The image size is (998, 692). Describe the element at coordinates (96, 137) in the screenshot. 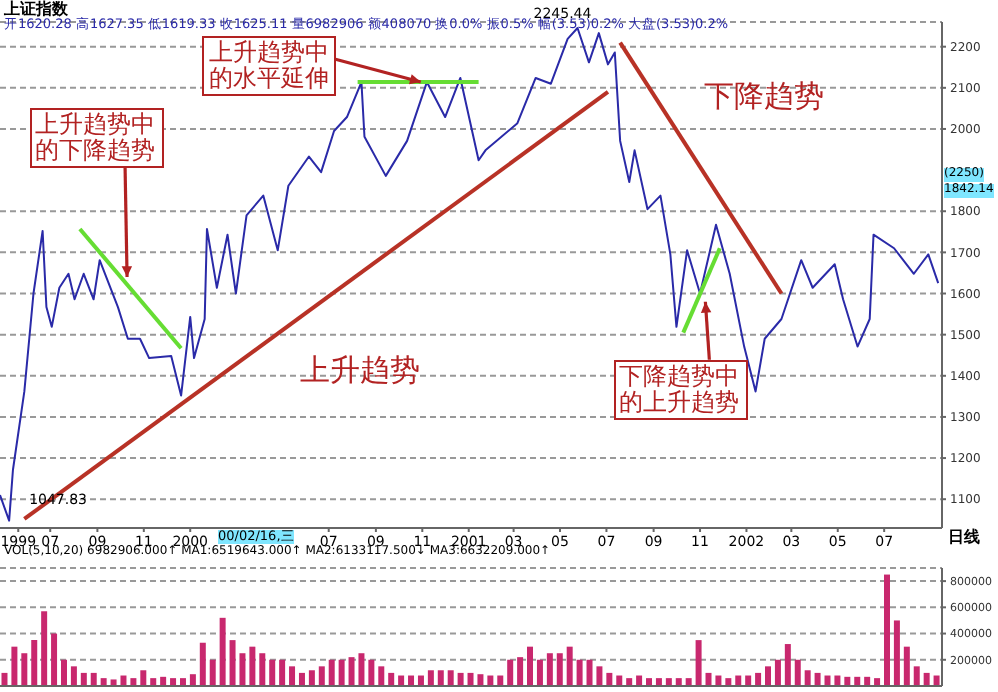

I see `annotation: 上升趋势中的下降趋势` at that location.